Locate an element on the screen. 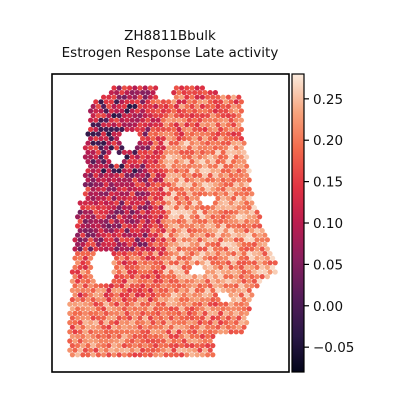 This screenshot has width=400, height=400. colorbar is located at coordinates (298, 223).